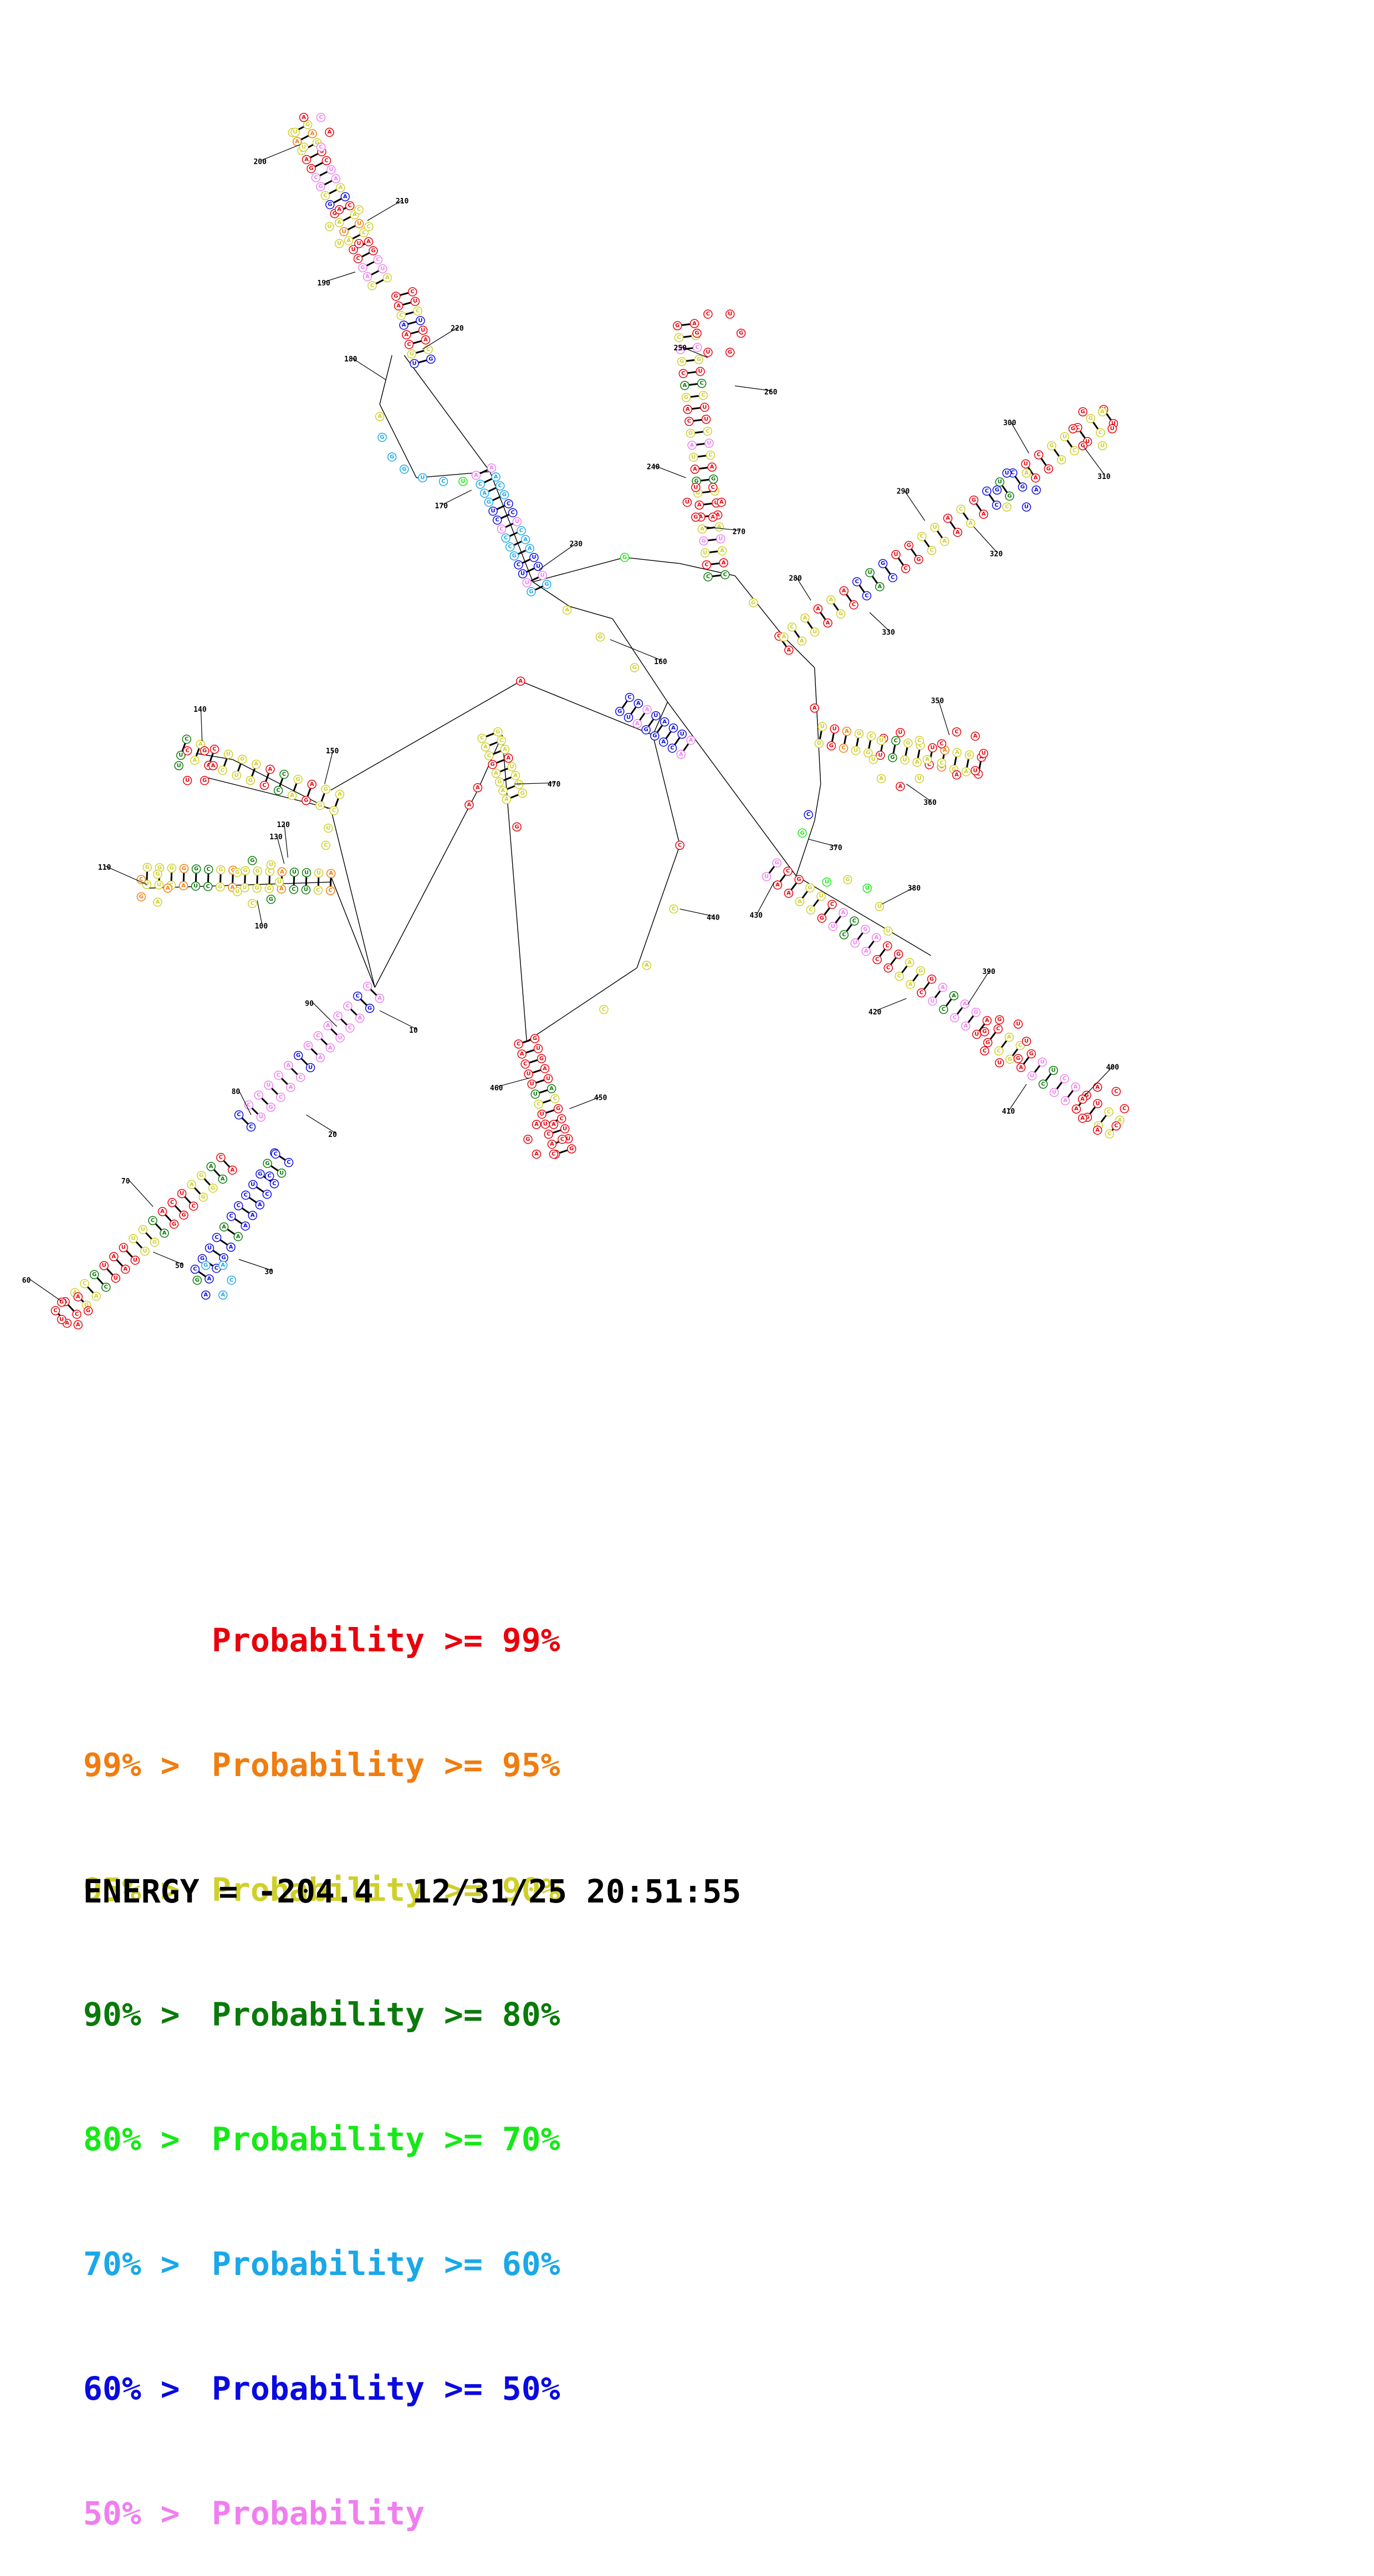 This screenshot has height=2576, width=1374. I want to click on position-label: 240, so click(653, 467).